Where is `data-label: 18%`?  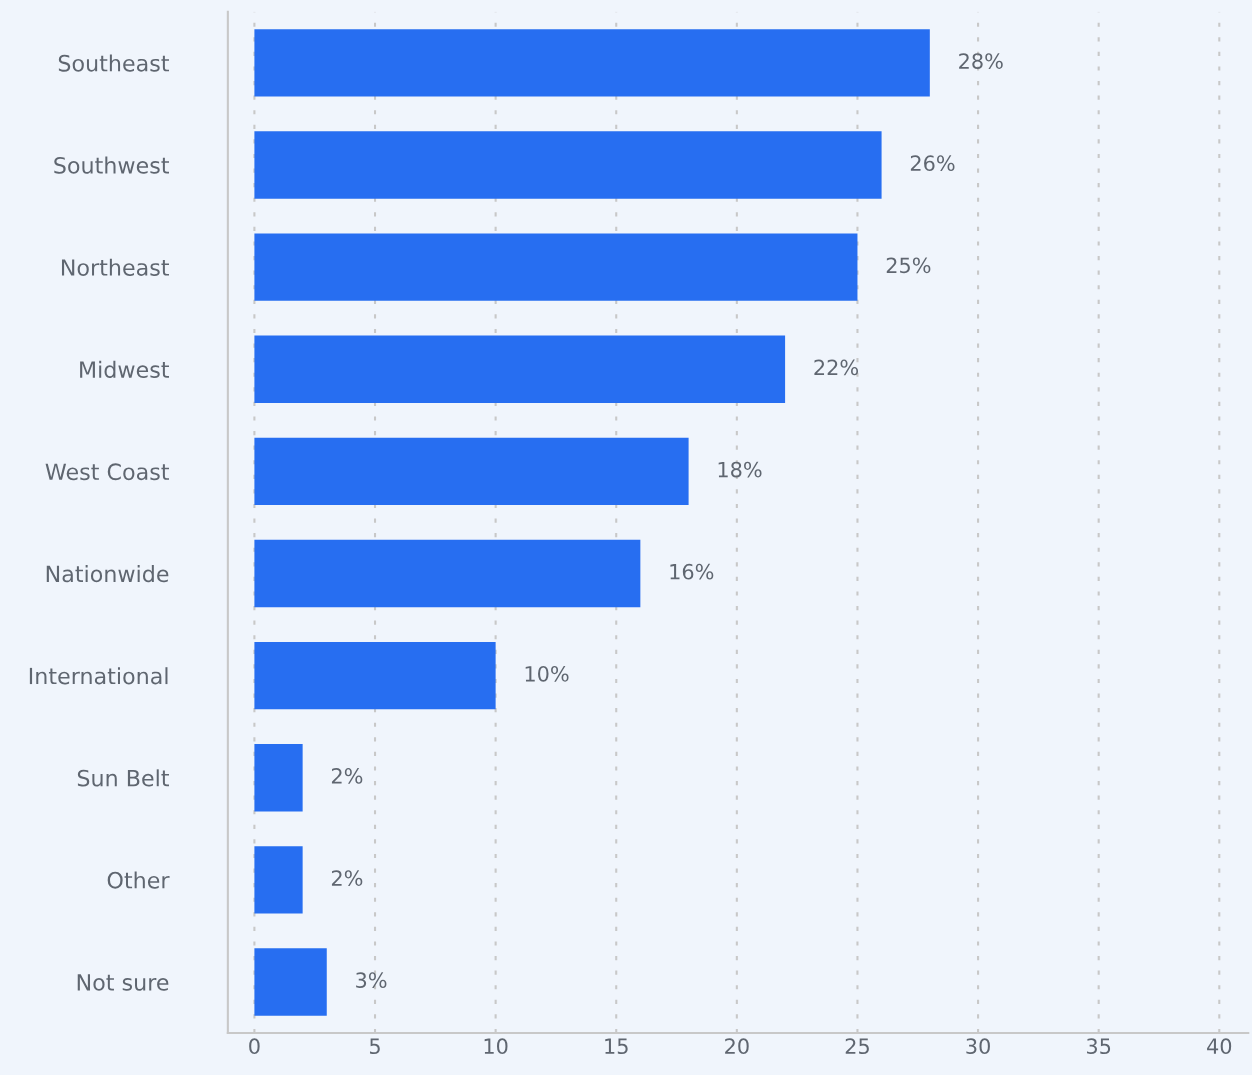
data-label: 18% is located at coordinates (740, 469).